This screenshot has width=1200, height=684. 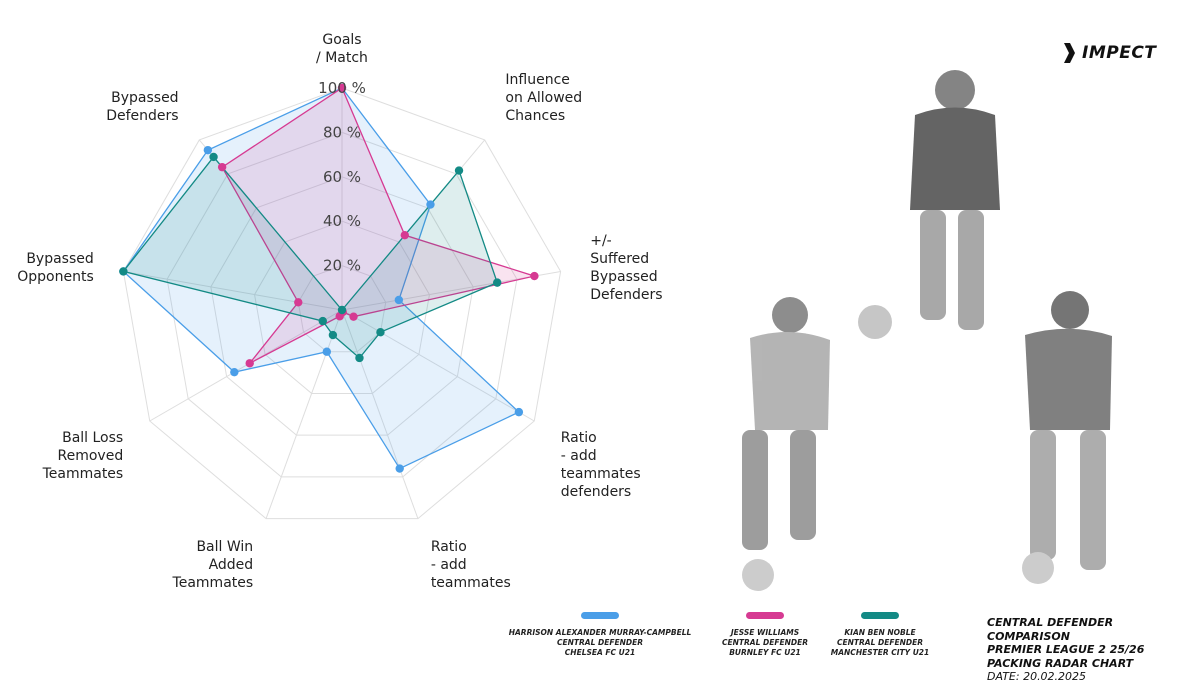 I want to click on radial-tick-label: 80 %, so click(x=342, y=132).